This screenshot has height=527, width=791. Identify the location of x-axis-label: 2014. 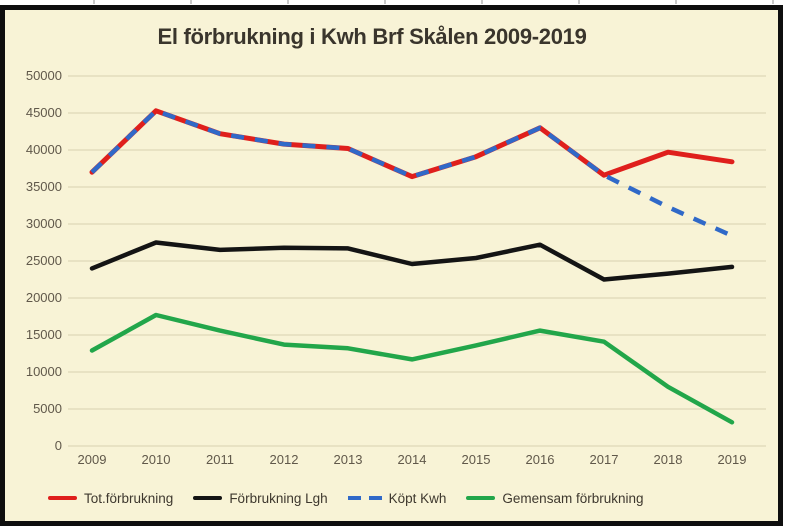
(412, 459).